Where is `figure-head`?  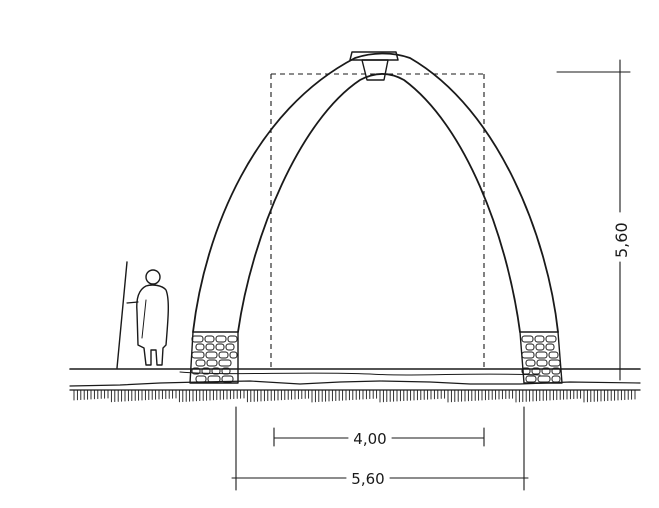
figure-head is located at coordinates (153, 277).